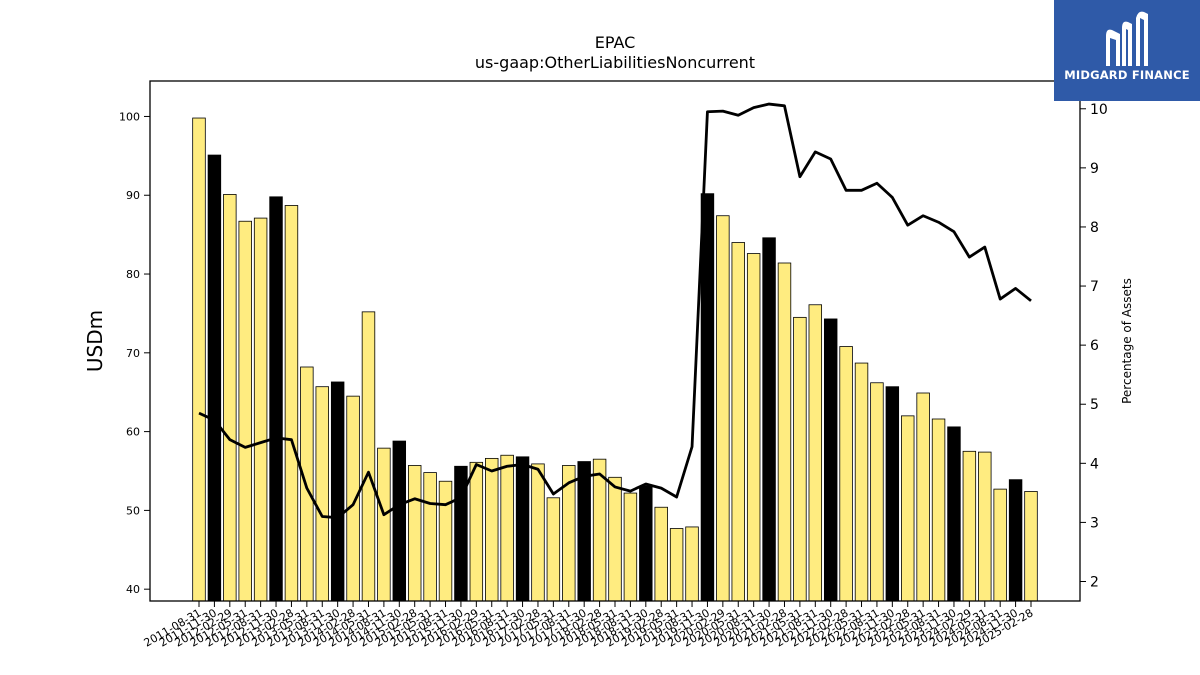 The width and height of the screenshot is (1200, 675). What do you see at coordinates (95, 341) in the screenshot?
I see `y-axis-label: USDm` at bounding box center [95, 341].